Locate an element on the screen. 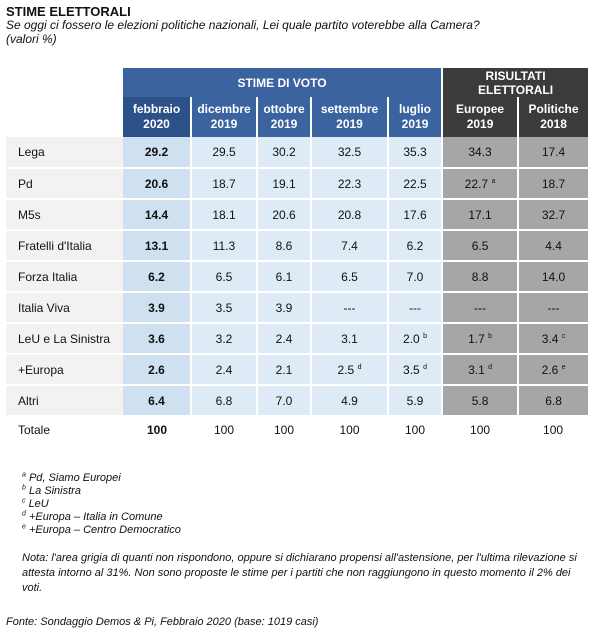 Image resolution: width=600 pixels, height=637 pixels. column-header: Europee 2019 is located at coordinates (480, 117).